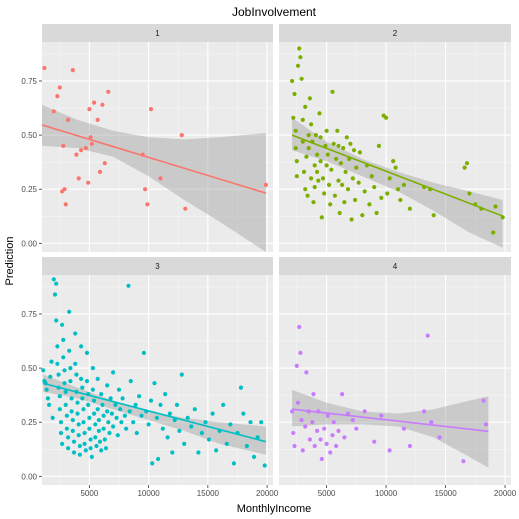 Image resolution: width=519 pixels, height=519 pixels. Describe the element at coordinates (397, 182) in the screenshot. I see `confidence-band` at that location.